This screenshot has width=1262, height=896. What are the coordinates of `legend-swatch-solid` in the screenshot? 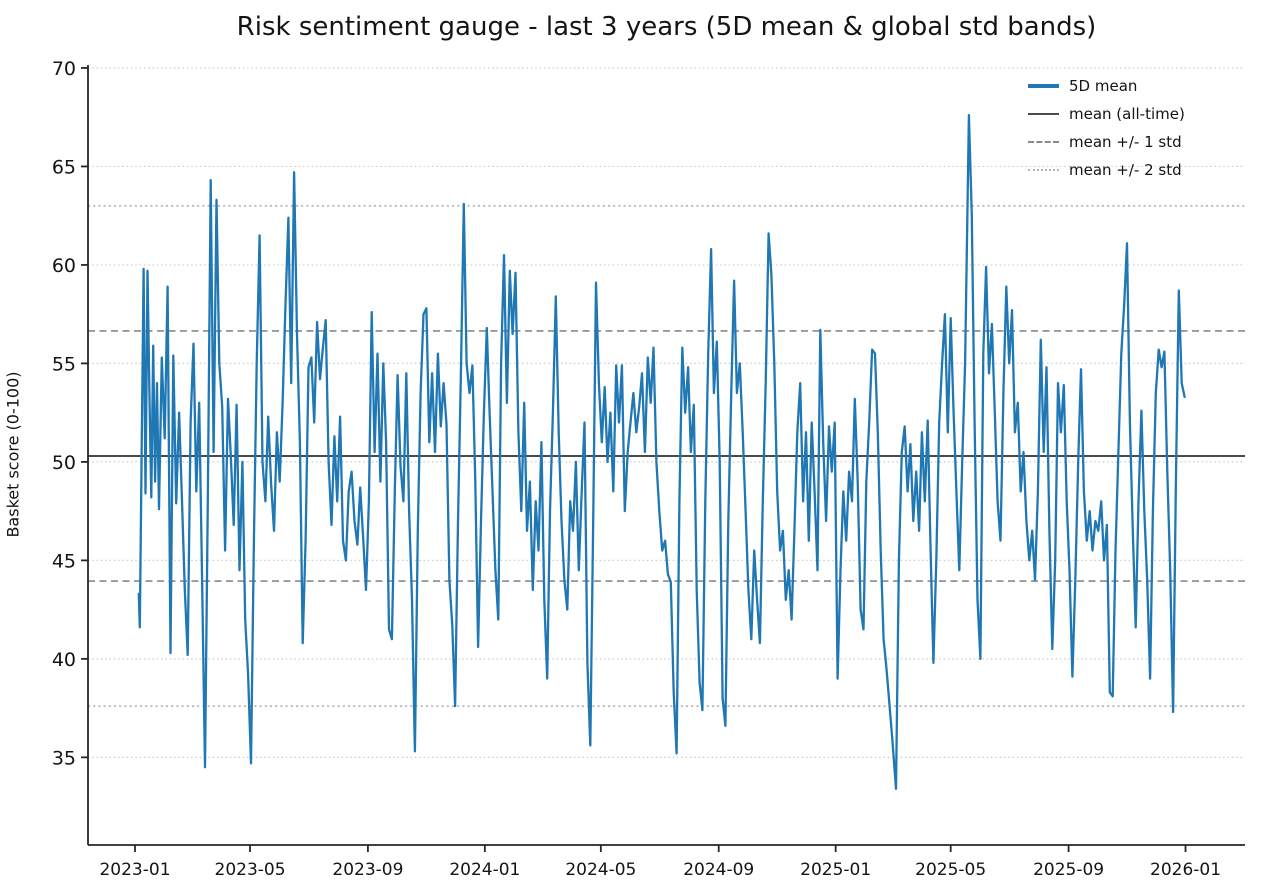 It's located at (1043, 113).